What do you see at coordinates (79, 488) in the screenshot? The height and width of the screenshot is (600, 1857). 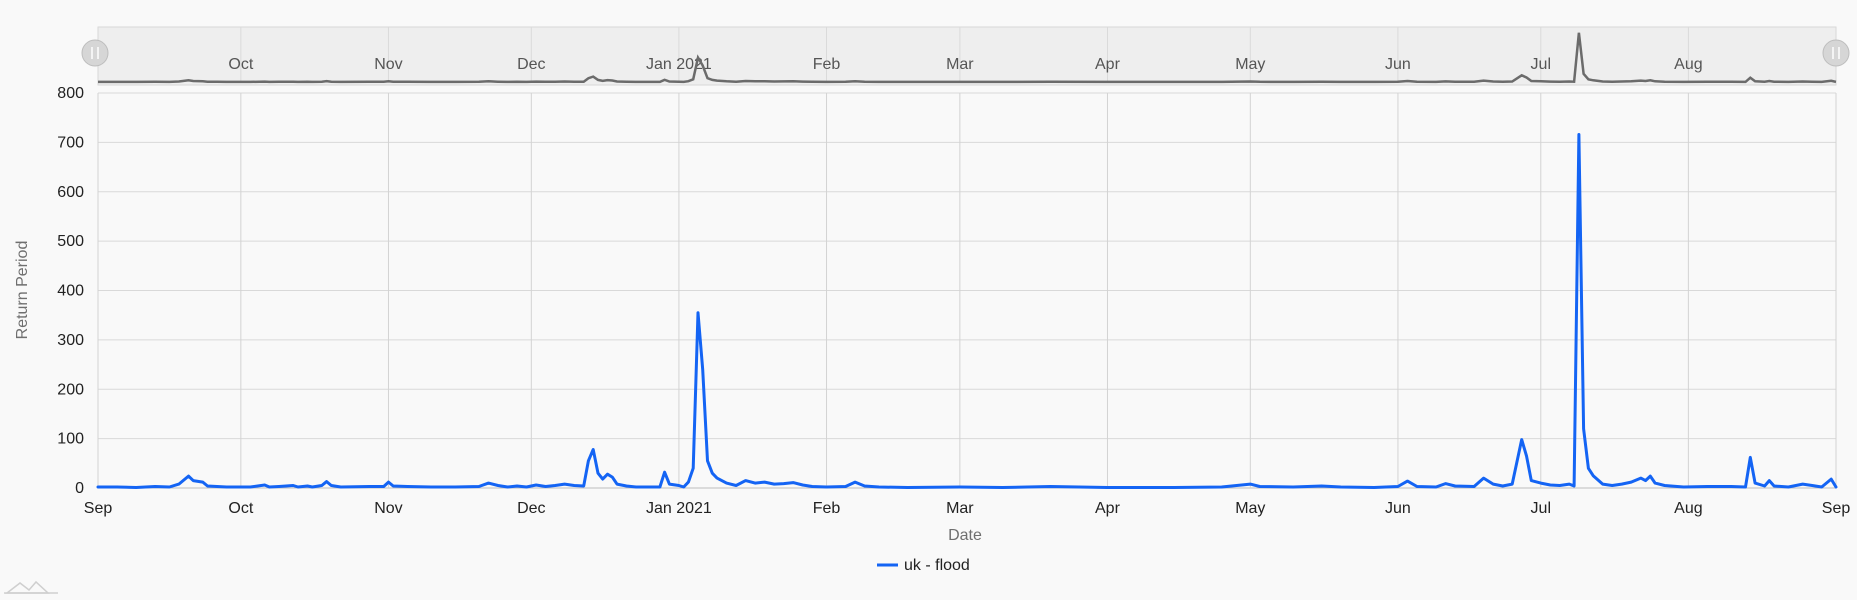 I see `y-tick-label: 0` at bounding box center [79, 488].